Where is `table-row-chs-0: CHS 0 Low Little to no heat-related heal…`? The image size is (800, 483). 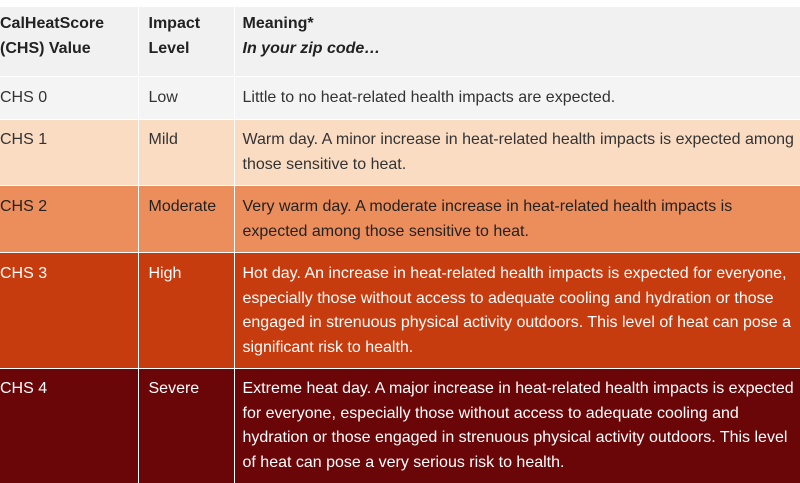
table-row-chs-0: CHS 0 Low Little to no heat-related heal… is located at coordinates (400, 98).